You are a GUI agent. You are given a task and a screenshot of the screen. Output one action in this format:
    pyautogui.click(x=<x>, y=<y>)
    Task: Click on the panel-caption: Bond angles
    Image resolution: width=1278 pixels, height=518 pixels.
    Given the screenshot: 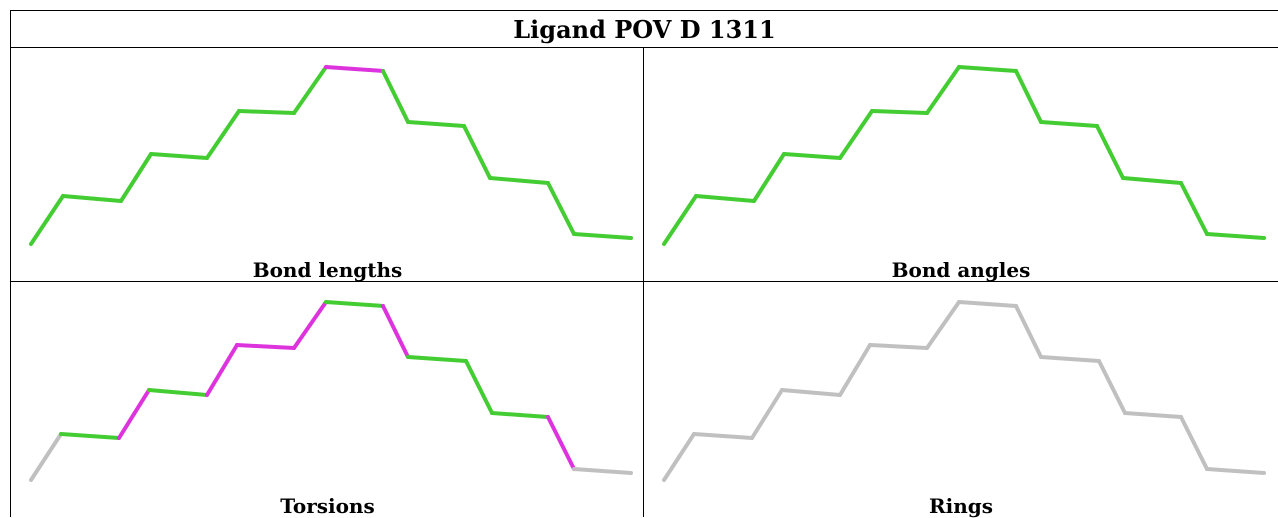 What is the action you would take?
    pyautogui.click(x=961, y=270)
    